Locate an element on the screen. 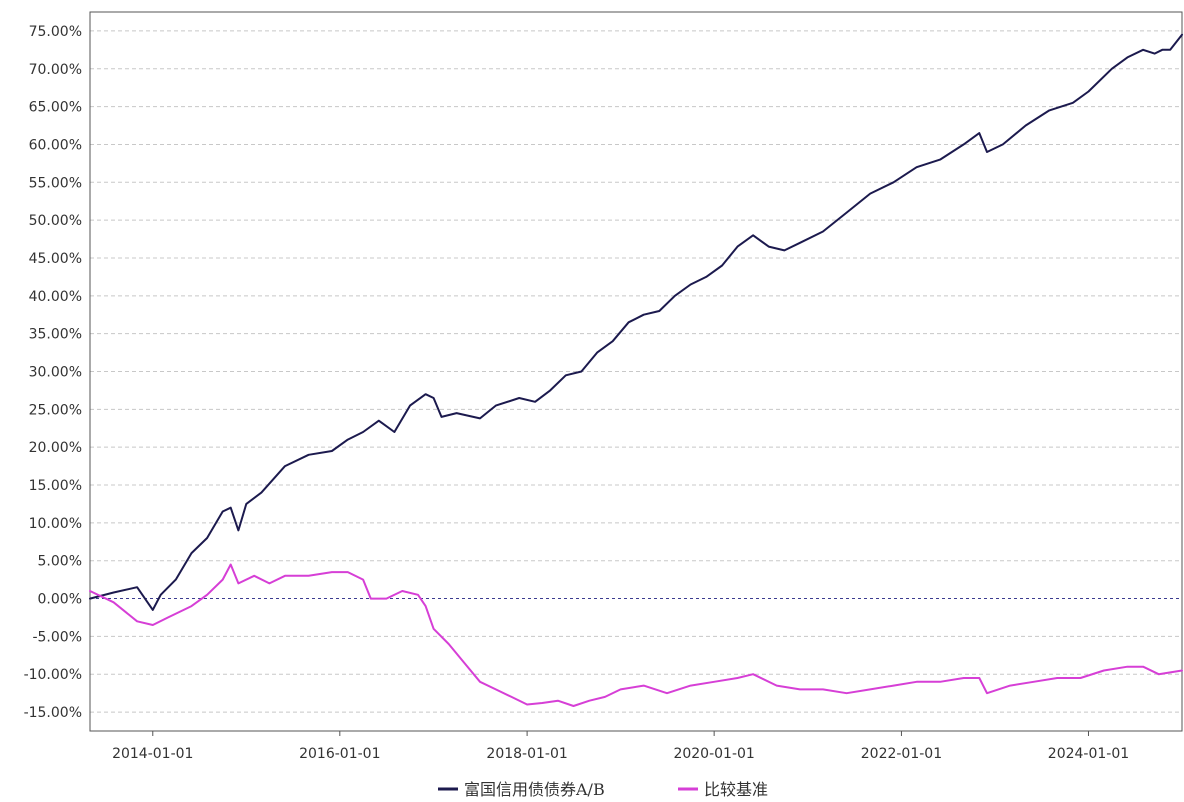 The width and height of the screenshot is (1184, 802). legend-label-fund: 富国信用债债券A/B is located at coordinates (534, 789).